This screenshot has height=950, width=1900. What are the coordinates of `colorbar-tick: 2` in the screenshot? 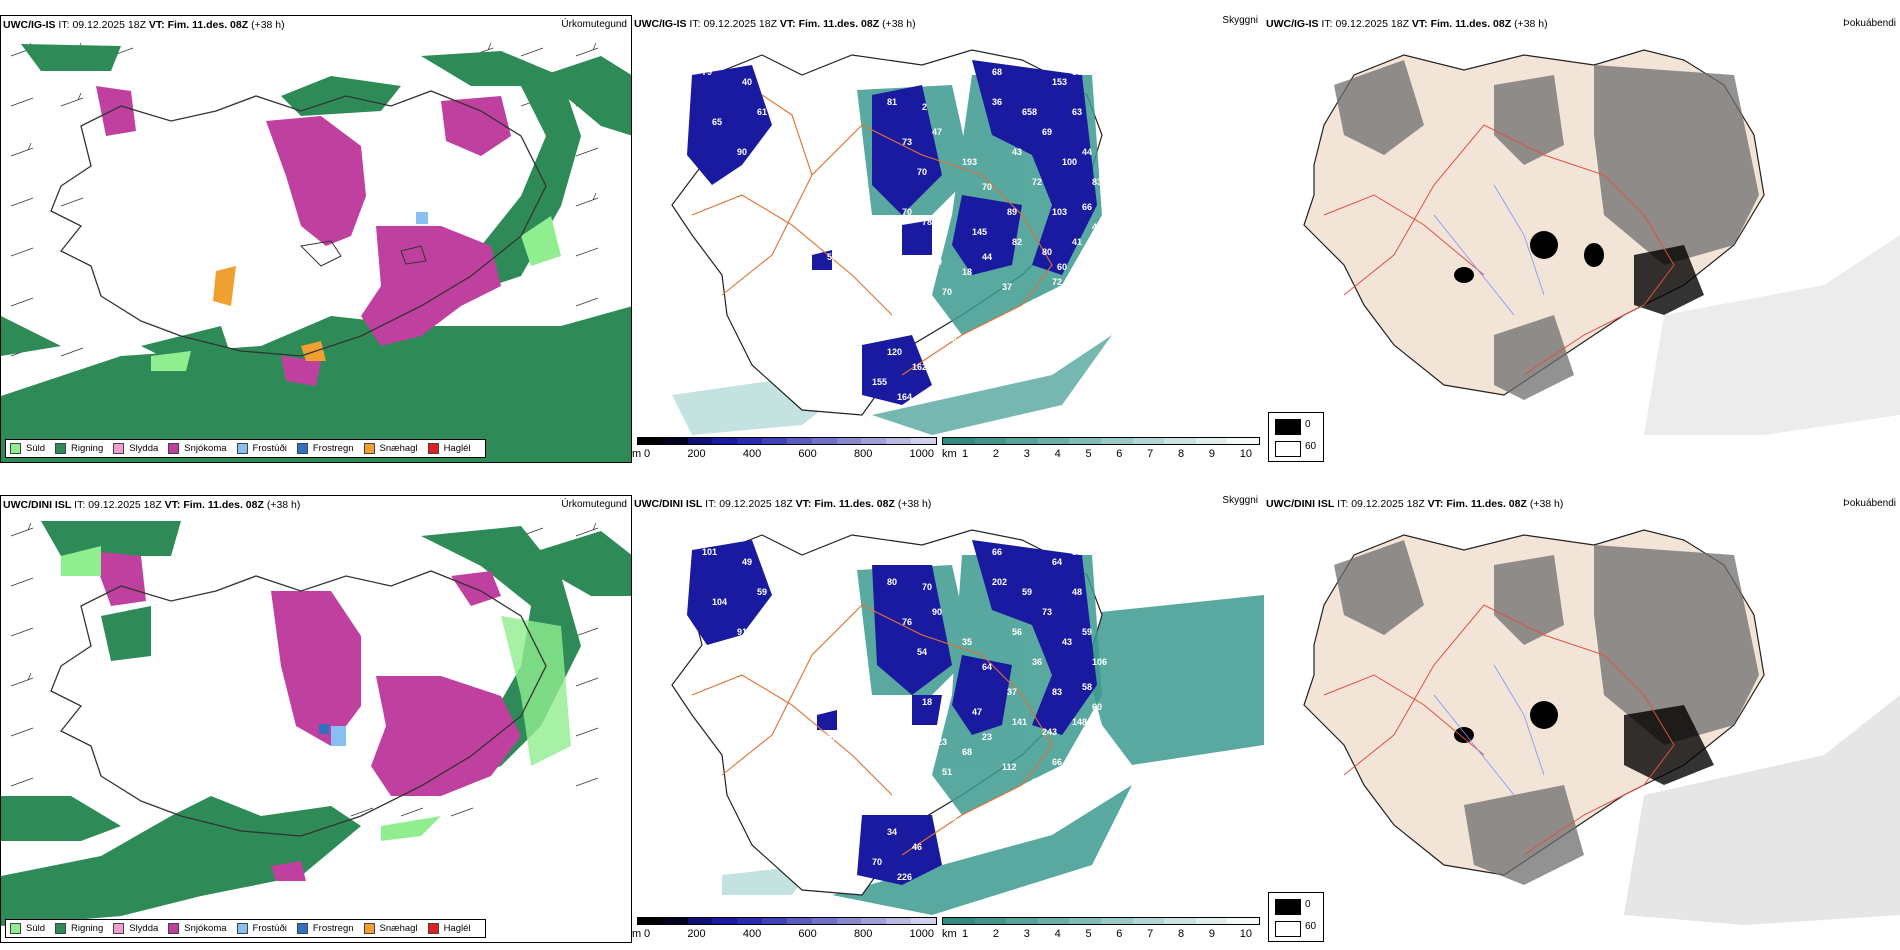 It's located at (995, 934).